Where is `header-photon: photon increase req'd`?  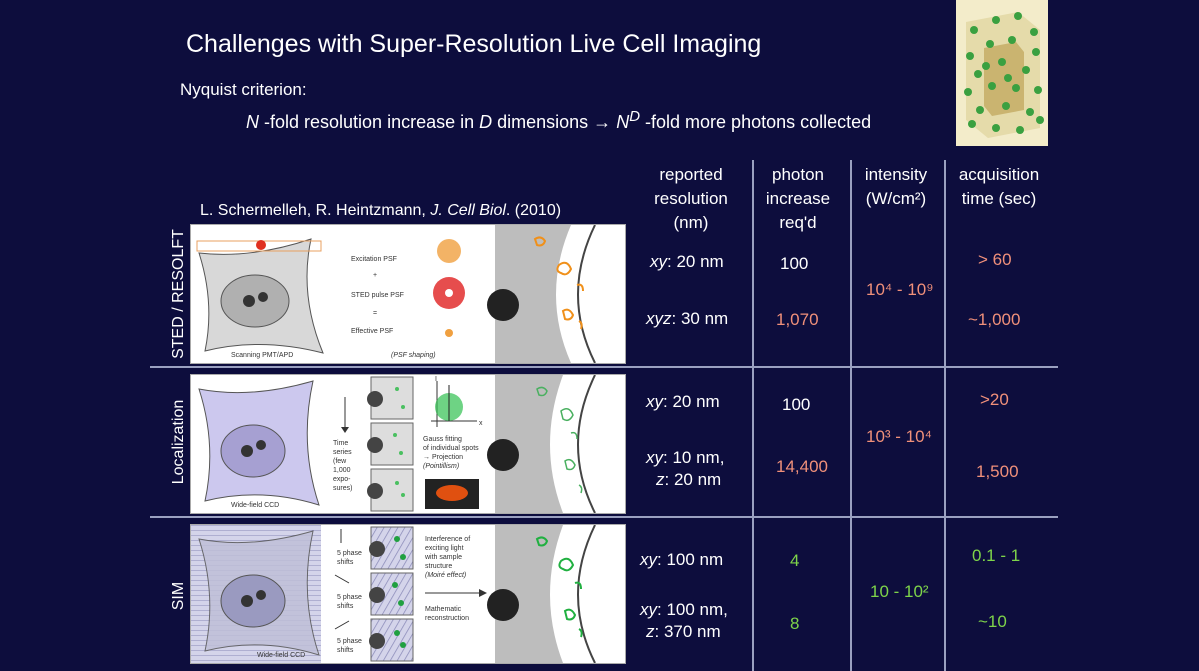
header-photon: photon increase req'd is located at coordinates (798, 199).